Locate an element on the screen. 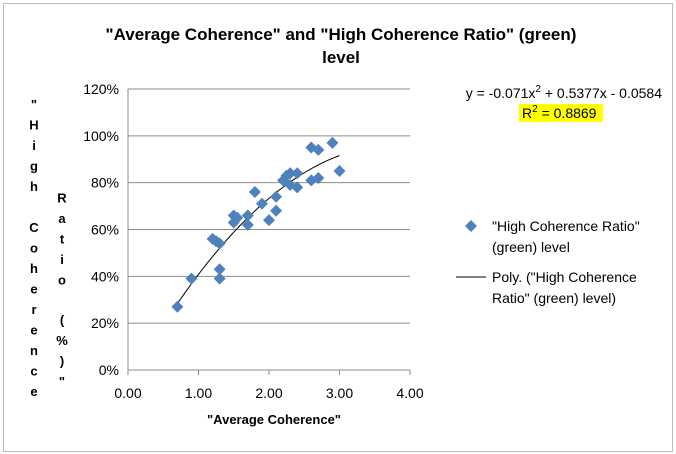 This screenshot has height=454, width=676. equation-part: y = -0.071x is located at coordinates (501, 93).